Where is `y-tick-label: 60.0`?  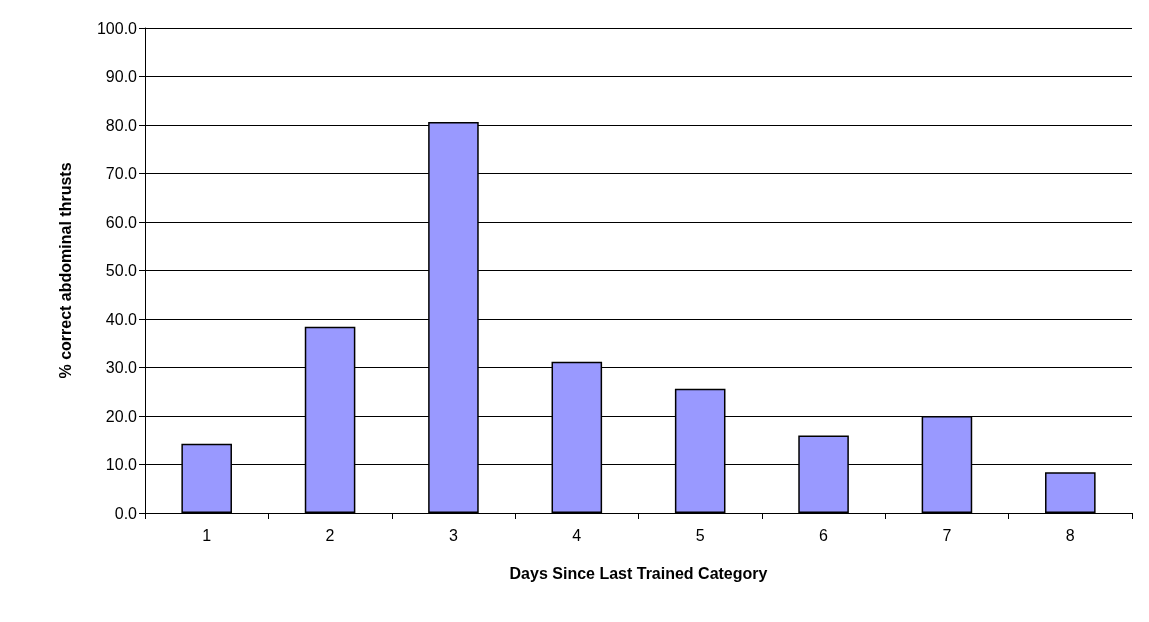
y-tick-label: 60.0 is located at coordinates (121, 222).